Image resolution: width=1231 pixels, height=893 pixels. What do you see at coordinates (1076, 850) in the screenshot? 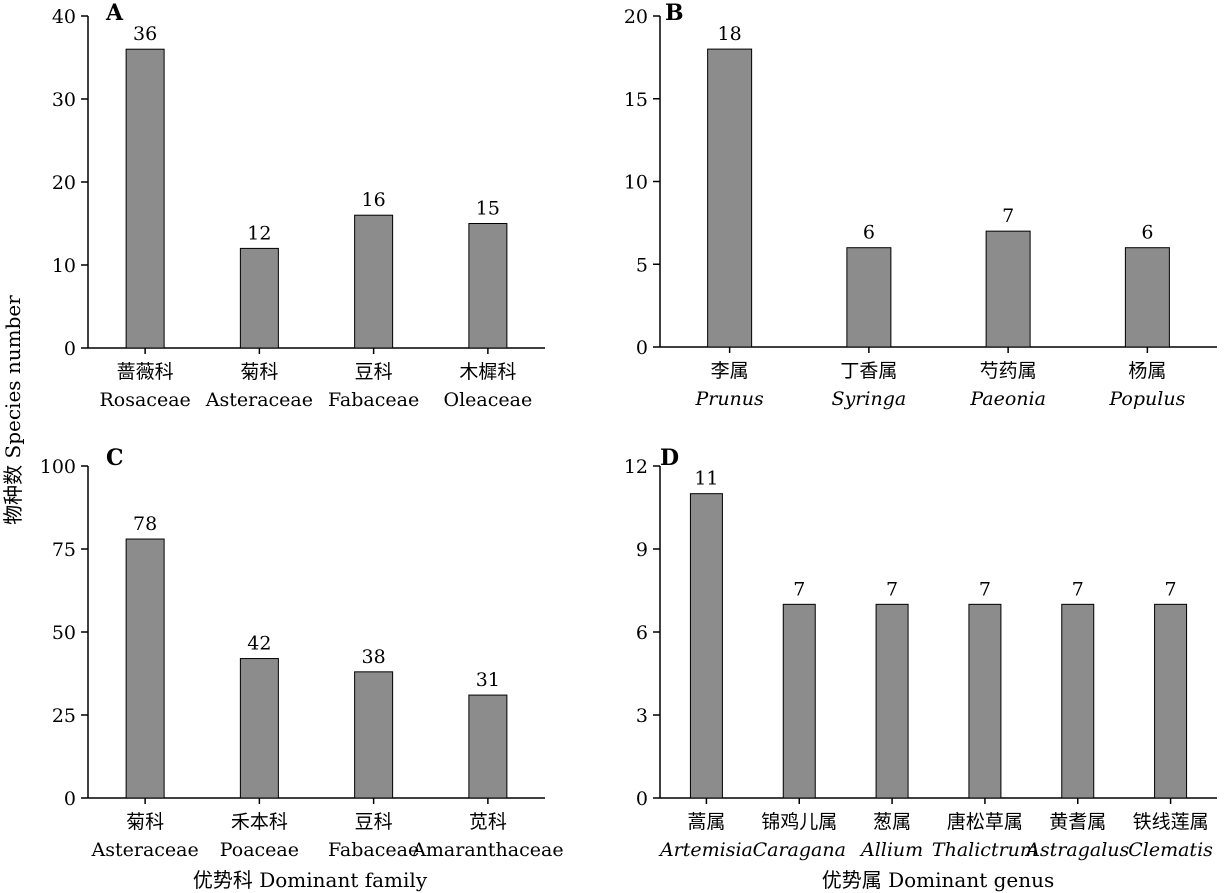
I see `x-tick-label-latin: Astragalus` at bounding box center [1076, 850].